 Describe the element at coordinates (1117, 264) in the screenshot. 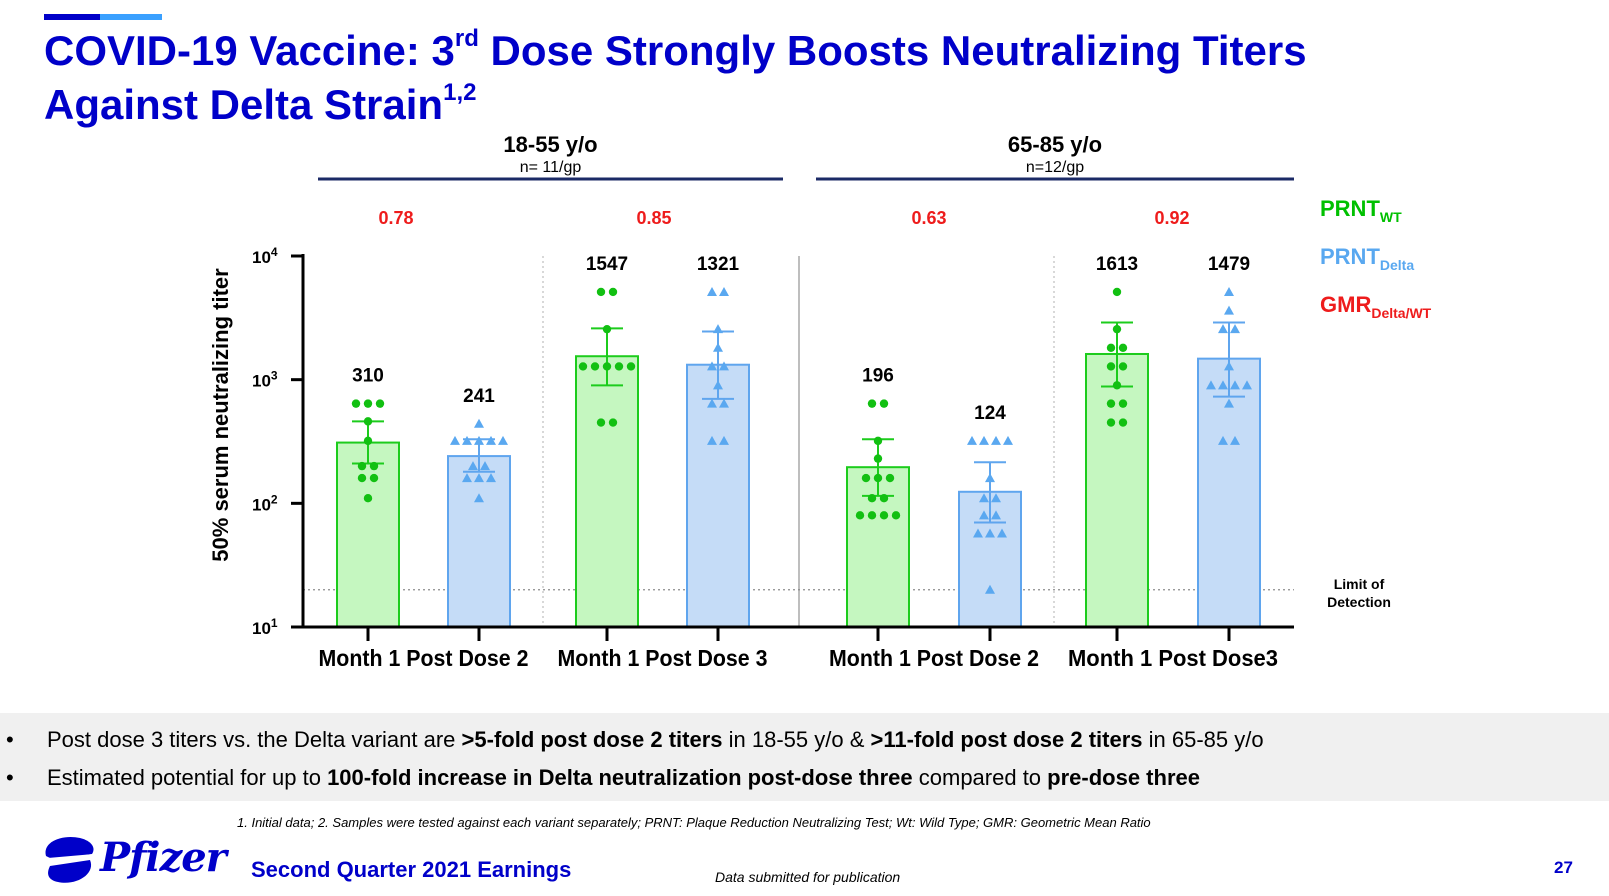

I see `bar-value-label: 1613` at that location.